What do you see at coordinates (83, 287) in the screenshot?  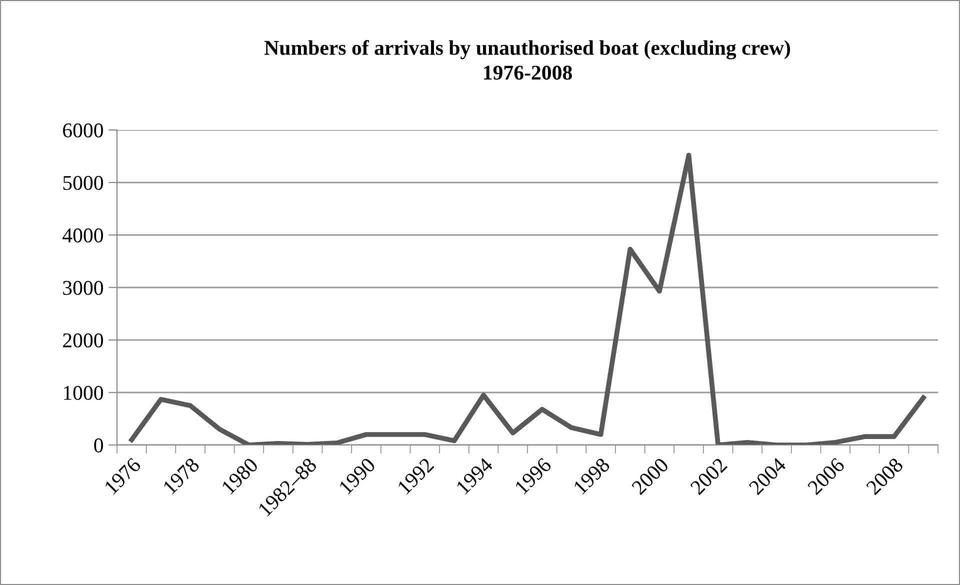 I see `y-tick-label: 3000` at bounding box center [83, 287].